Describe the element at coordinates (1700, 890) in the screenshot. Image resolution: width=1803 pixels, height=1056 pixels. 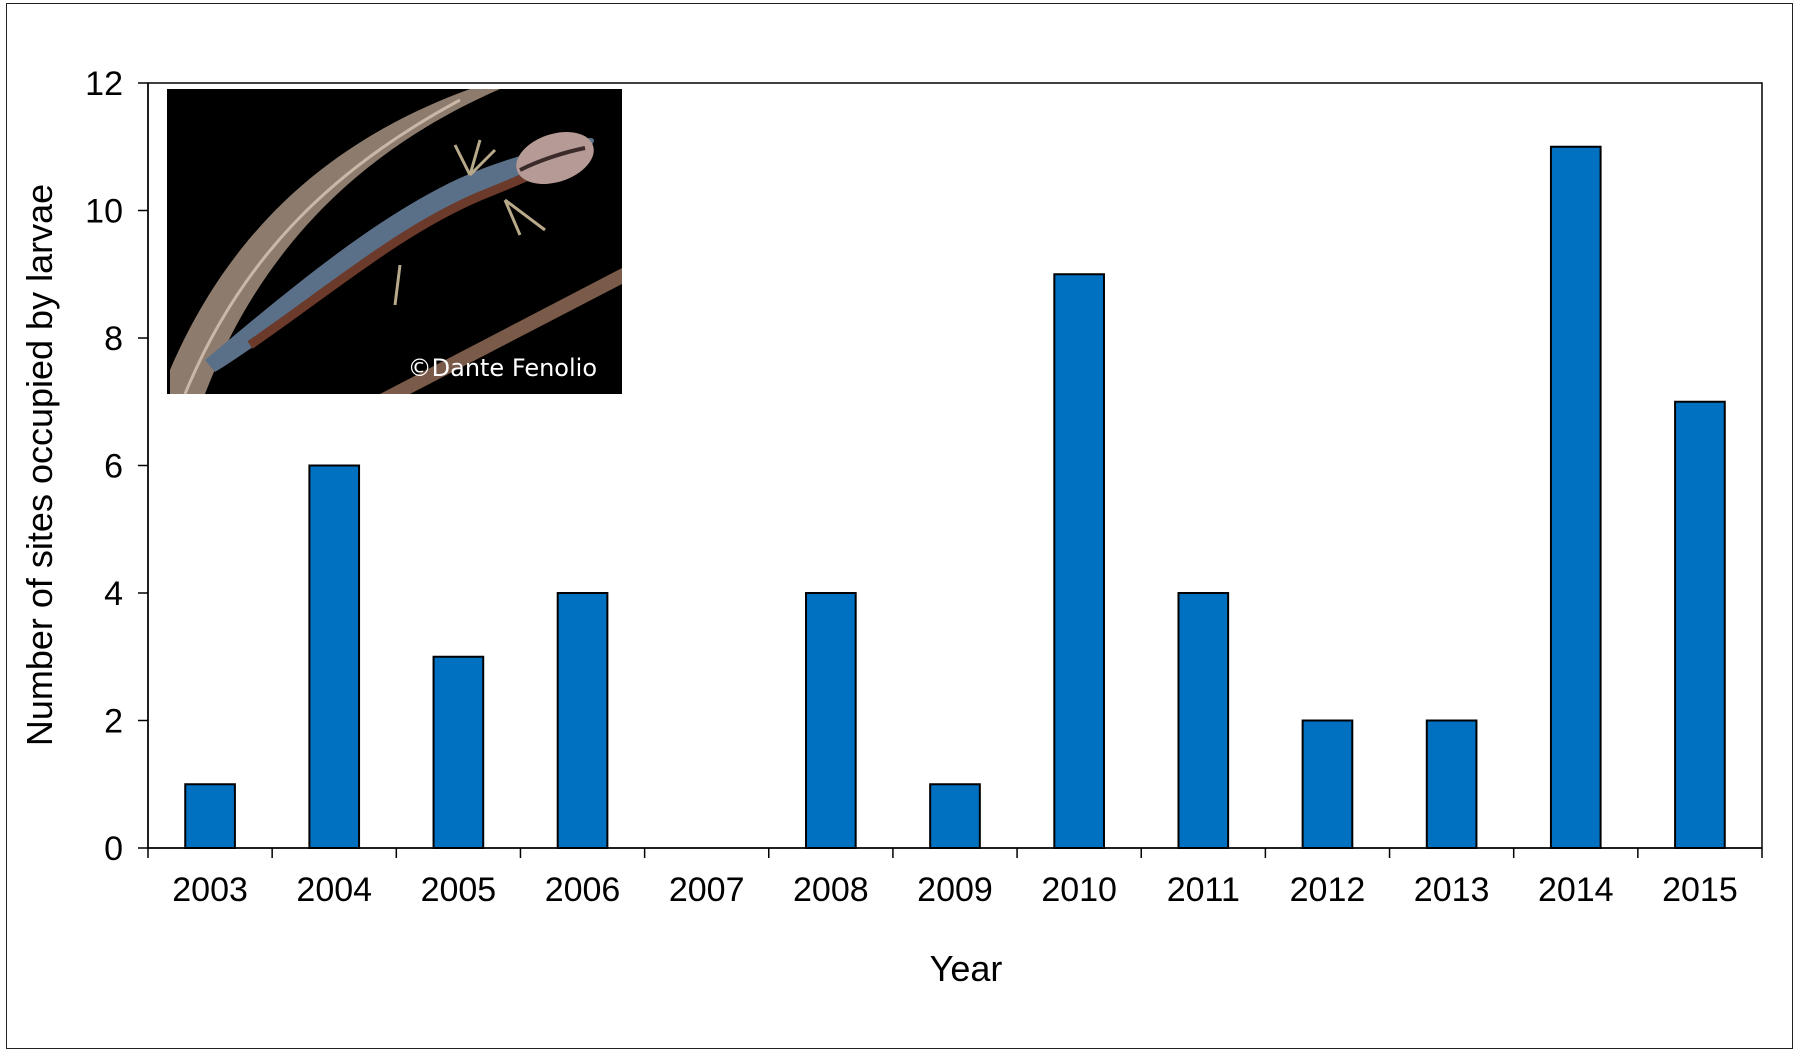
I see `x-tick-label-2015: 2015` at that location.